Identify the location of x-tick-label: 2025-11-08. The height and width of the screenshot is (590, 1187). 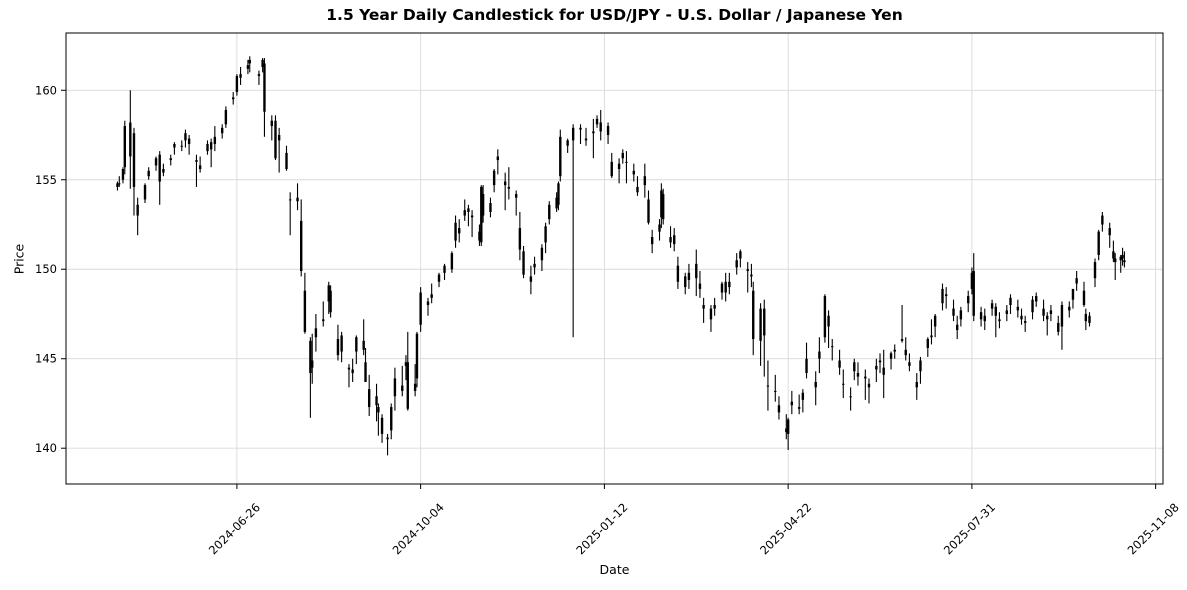
(1153, 528).